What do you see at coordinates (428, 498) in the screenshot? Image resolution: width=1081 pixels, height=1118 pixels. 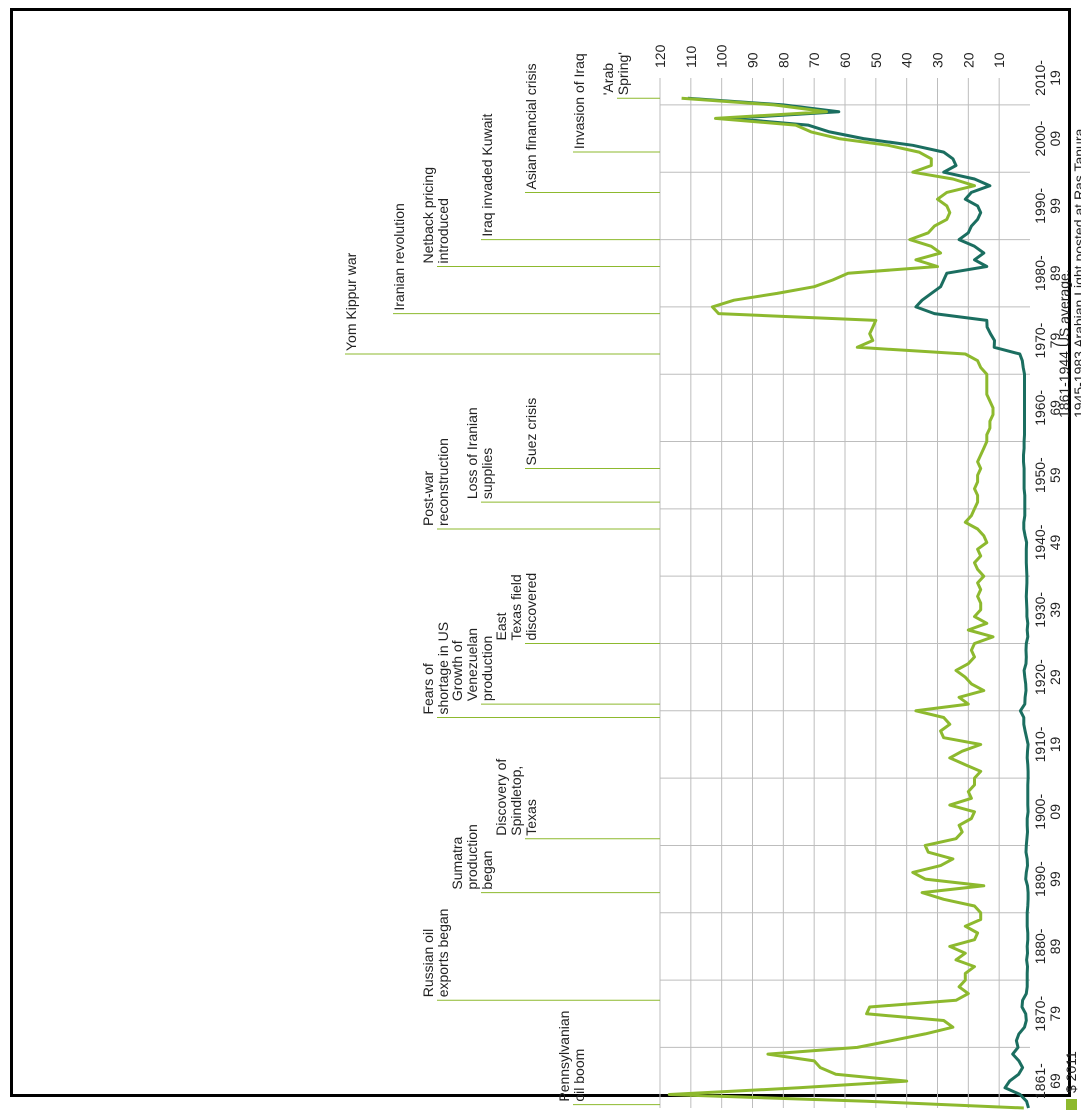 I see `event-label-line: Post-war` at bounding box center [428, 498].